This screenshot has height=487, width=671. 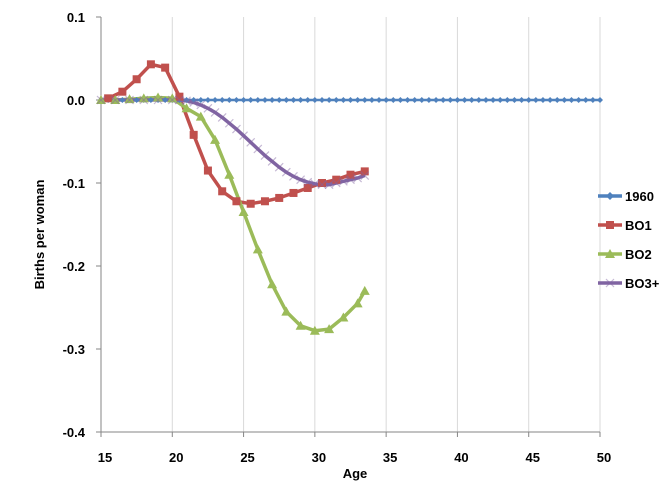 I want to click on legend-item-1960: 1960, so click(x=626, y=196).